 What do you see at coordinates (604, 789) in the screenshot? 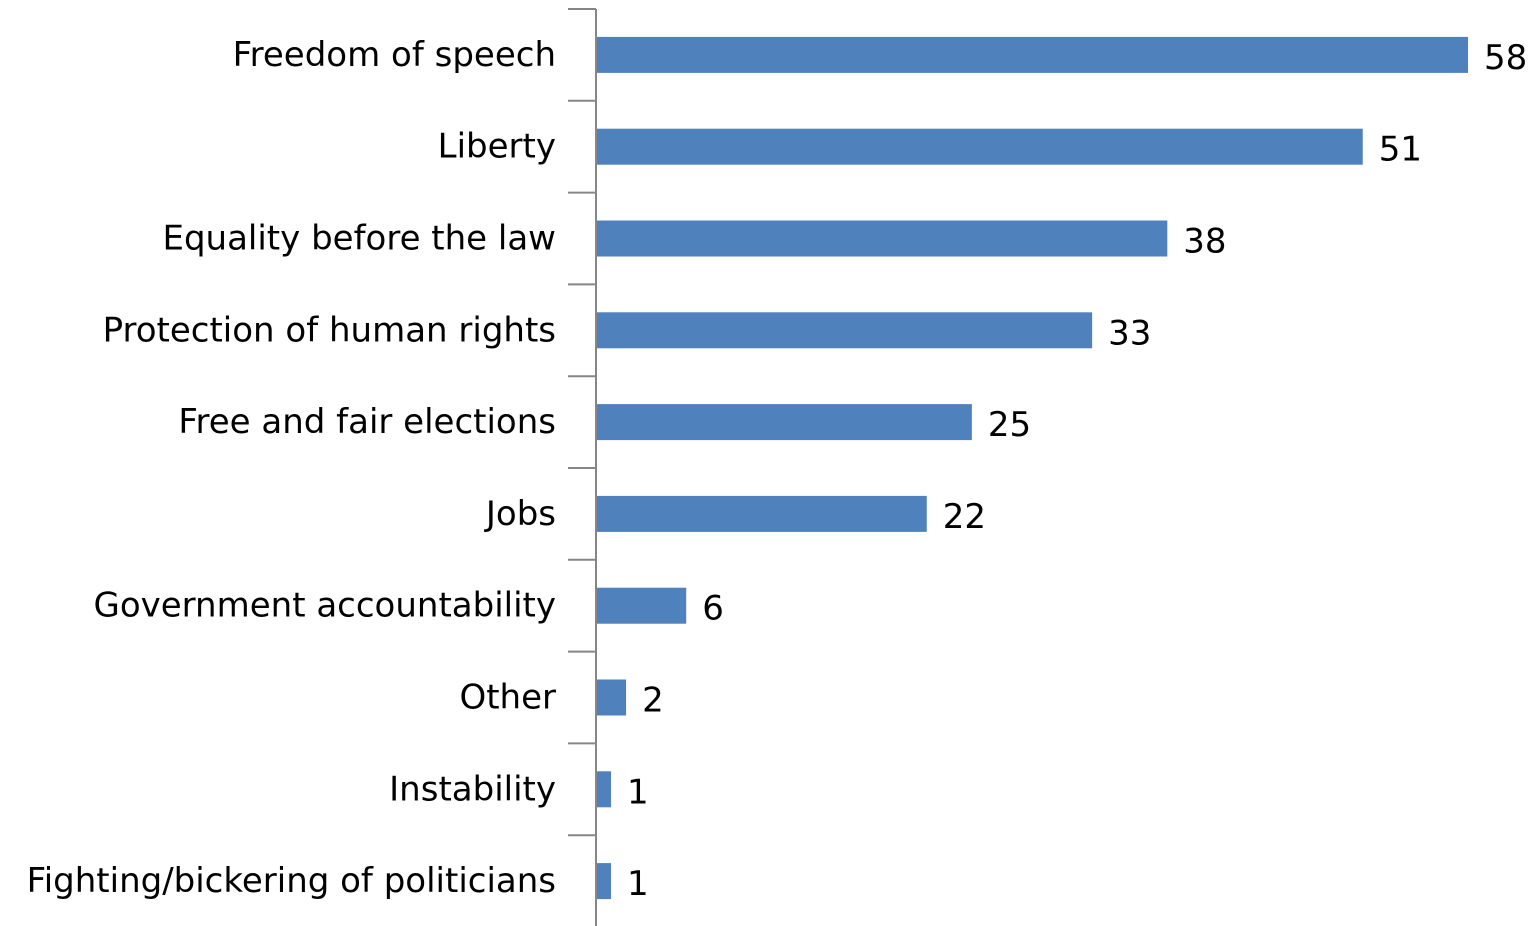
I see `bar-instability` at bounding box center [604, 789].